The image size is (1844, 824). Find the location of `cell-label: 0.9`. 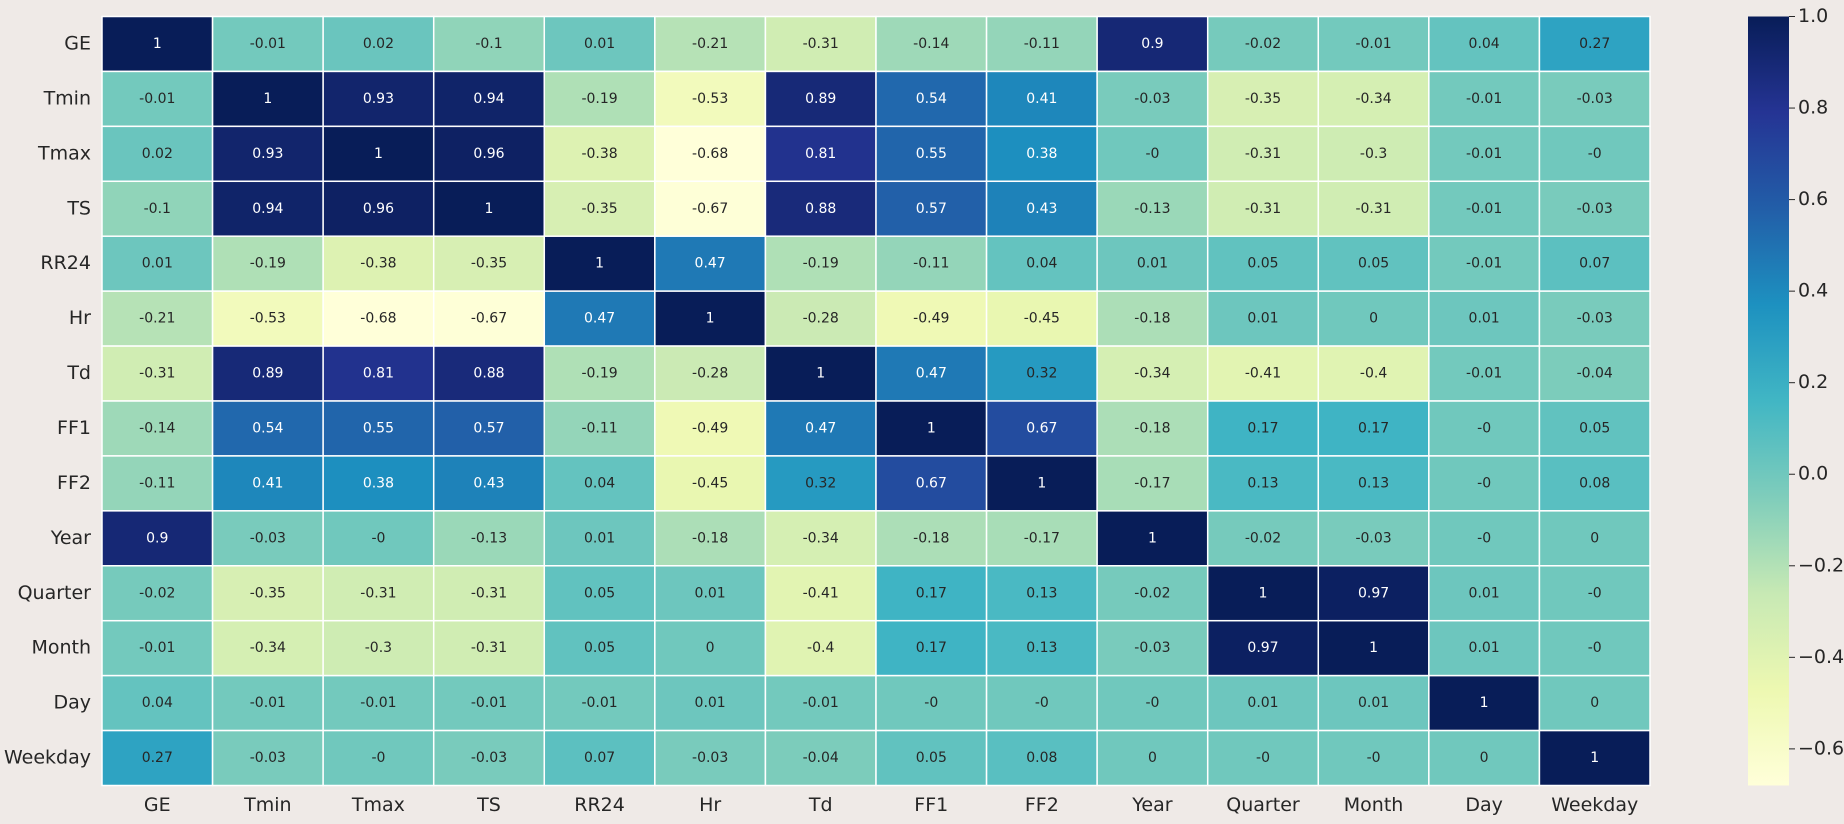

cell-label: 0.9 is located at coordinates (157, 538).